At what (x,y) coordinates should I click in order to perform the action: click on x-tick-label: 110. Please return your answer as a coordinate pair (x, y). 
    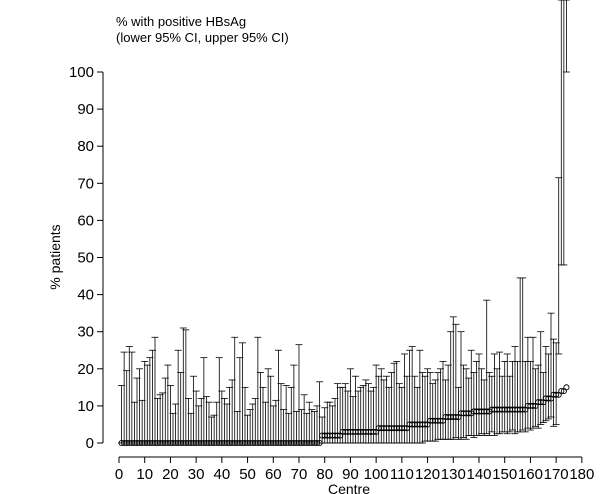
    Looking at the image, I should click on (402, 474).